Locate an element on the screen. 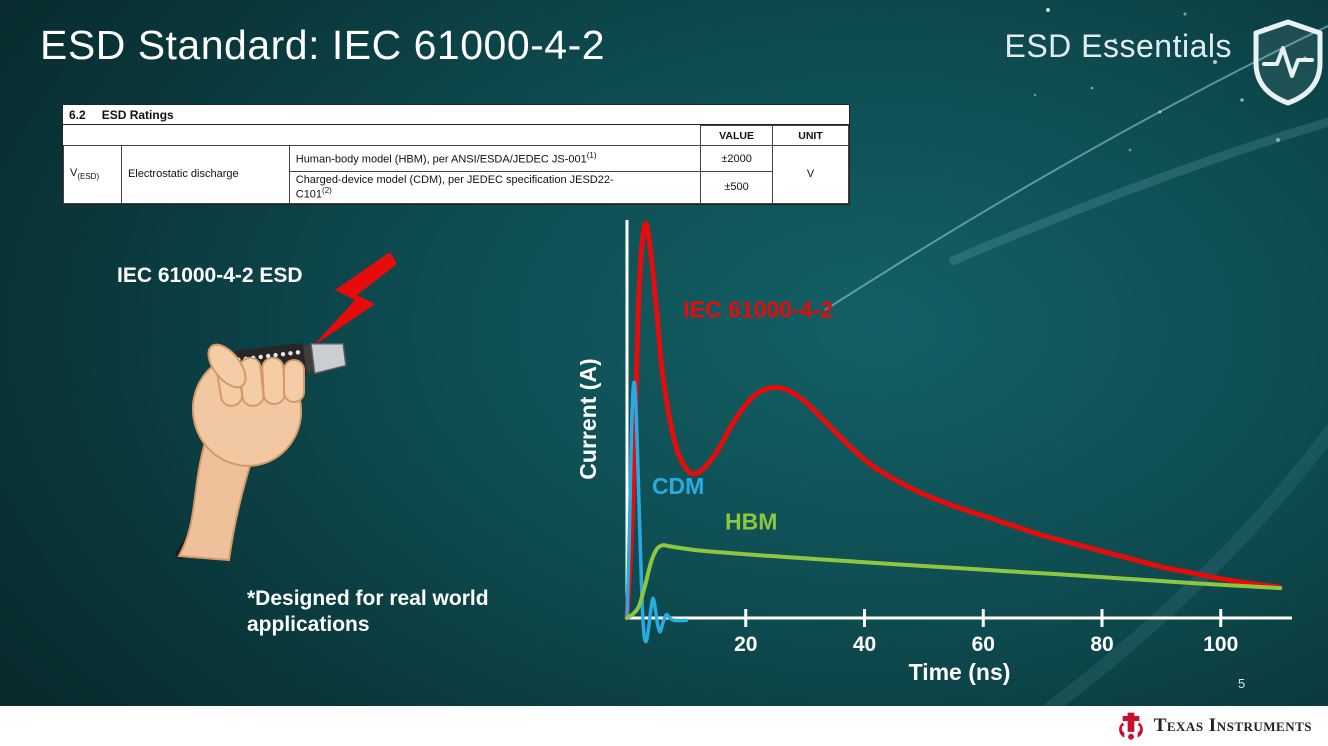  thumb is located at coordinates (227, 366).